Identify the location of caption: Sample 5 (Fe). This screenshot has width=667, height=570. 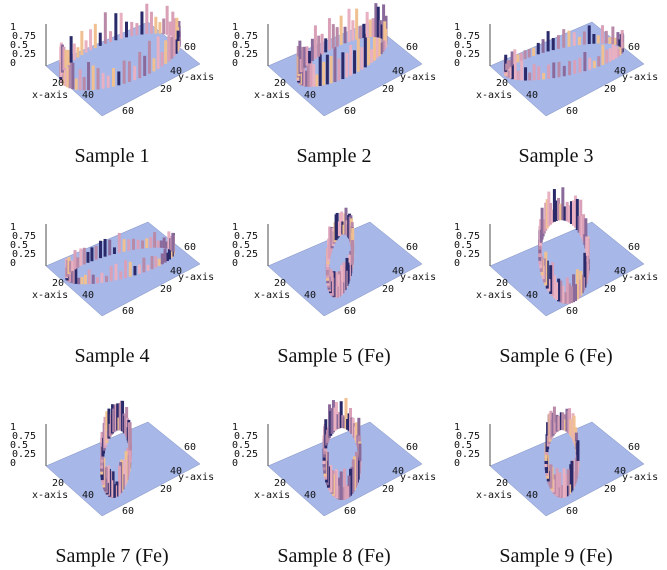
(333, 356).